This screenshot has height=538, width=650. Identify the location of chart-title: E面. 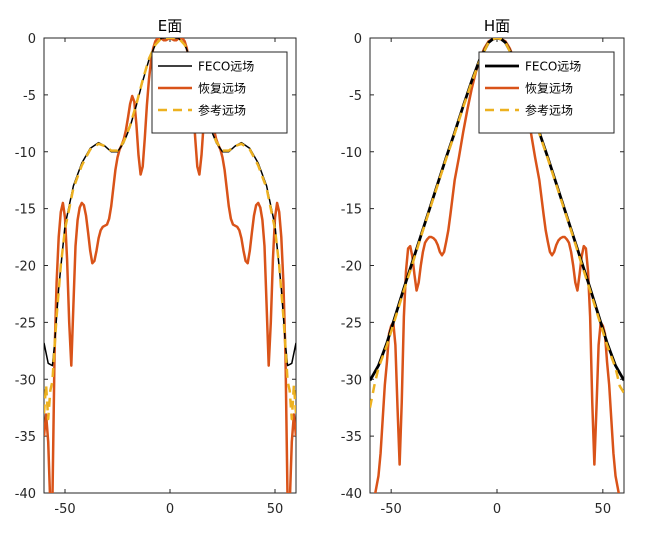
(170, 26).